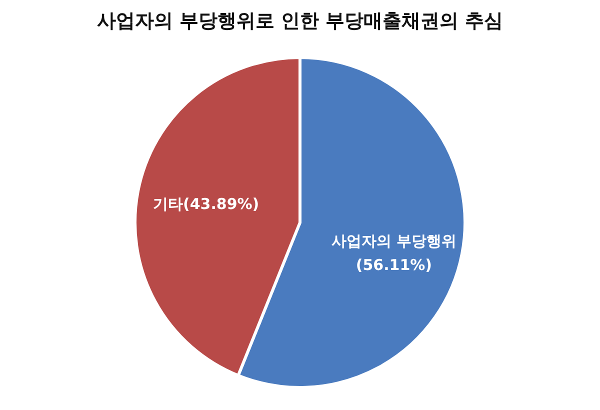 The width and height of the screenshot is (600, 410). I want to click on slice-label: 기타(43.89%), so click(206, 204).